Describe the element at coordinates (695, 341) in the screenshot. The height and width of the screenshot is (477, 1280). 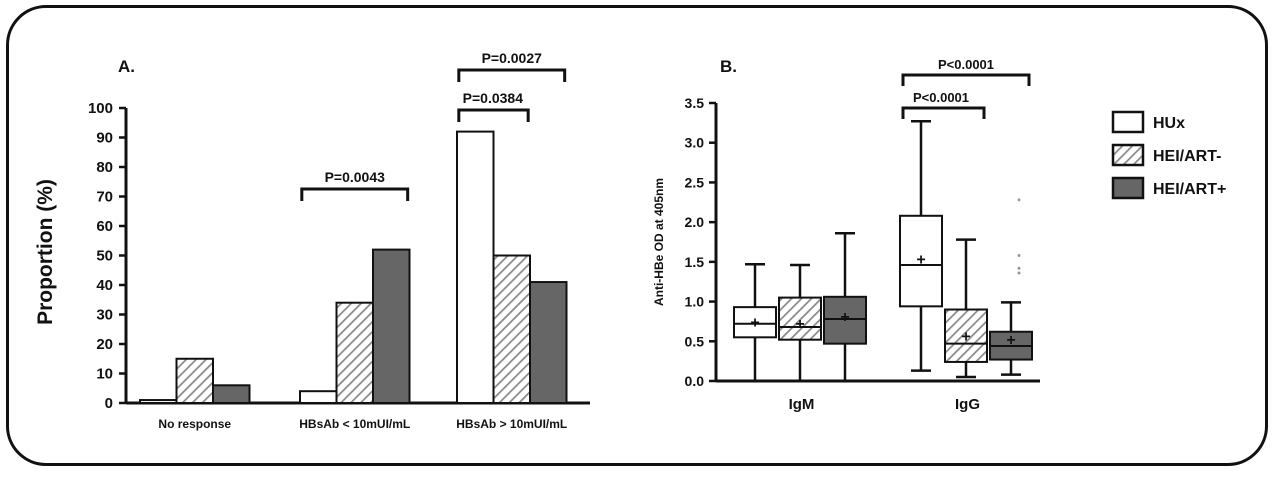
I see `y-tick-label: 0.5` at that location.